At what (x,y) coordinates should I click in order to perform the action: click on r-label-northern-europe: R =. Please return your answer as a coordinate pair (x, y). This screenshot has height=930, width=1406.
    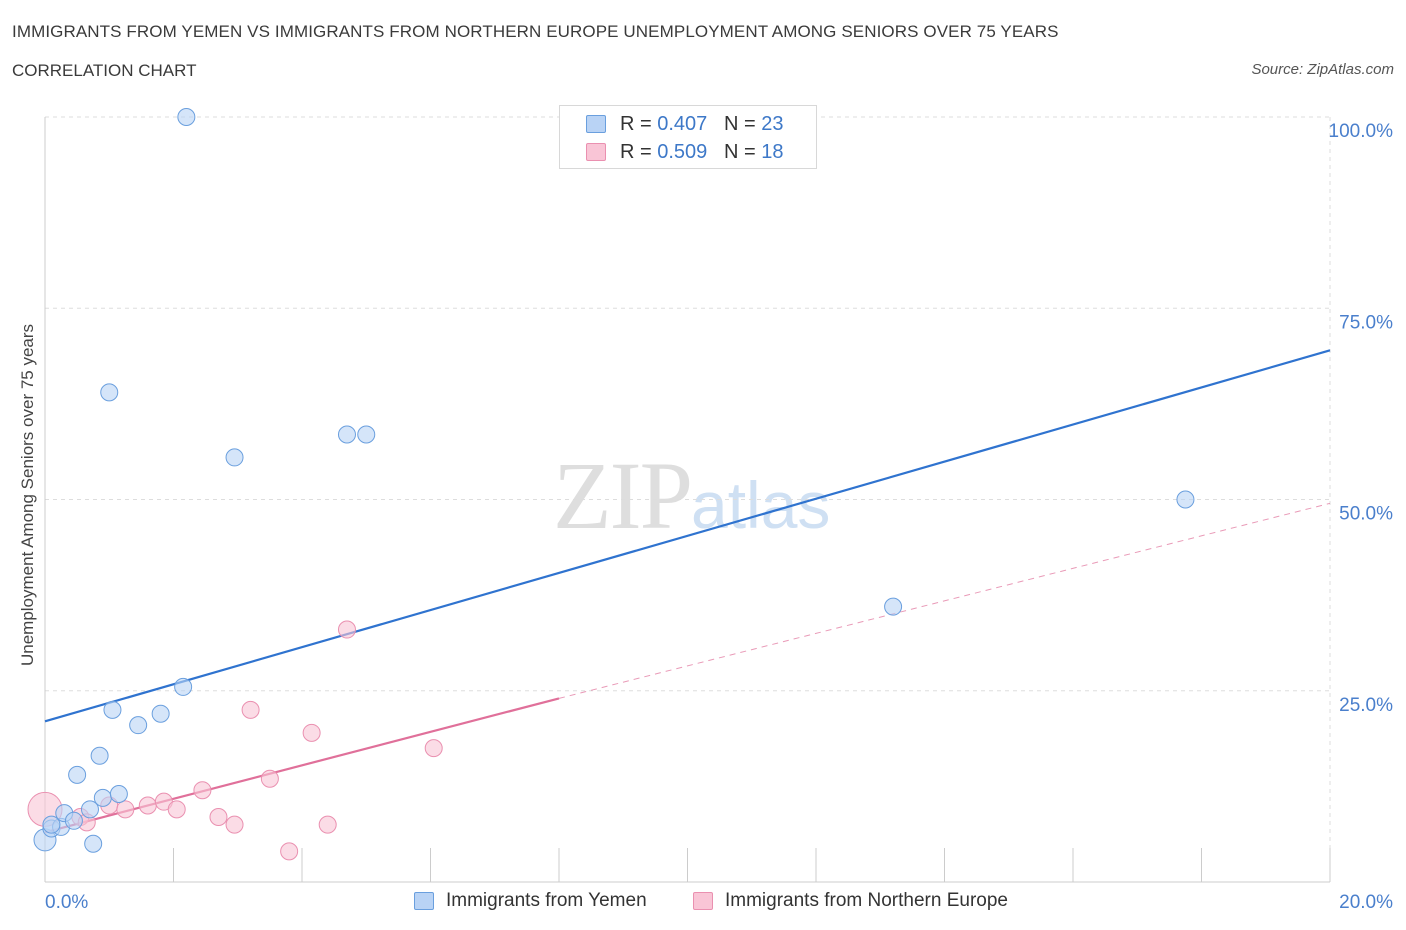
    Looking at the image, I should click on (639, 152).